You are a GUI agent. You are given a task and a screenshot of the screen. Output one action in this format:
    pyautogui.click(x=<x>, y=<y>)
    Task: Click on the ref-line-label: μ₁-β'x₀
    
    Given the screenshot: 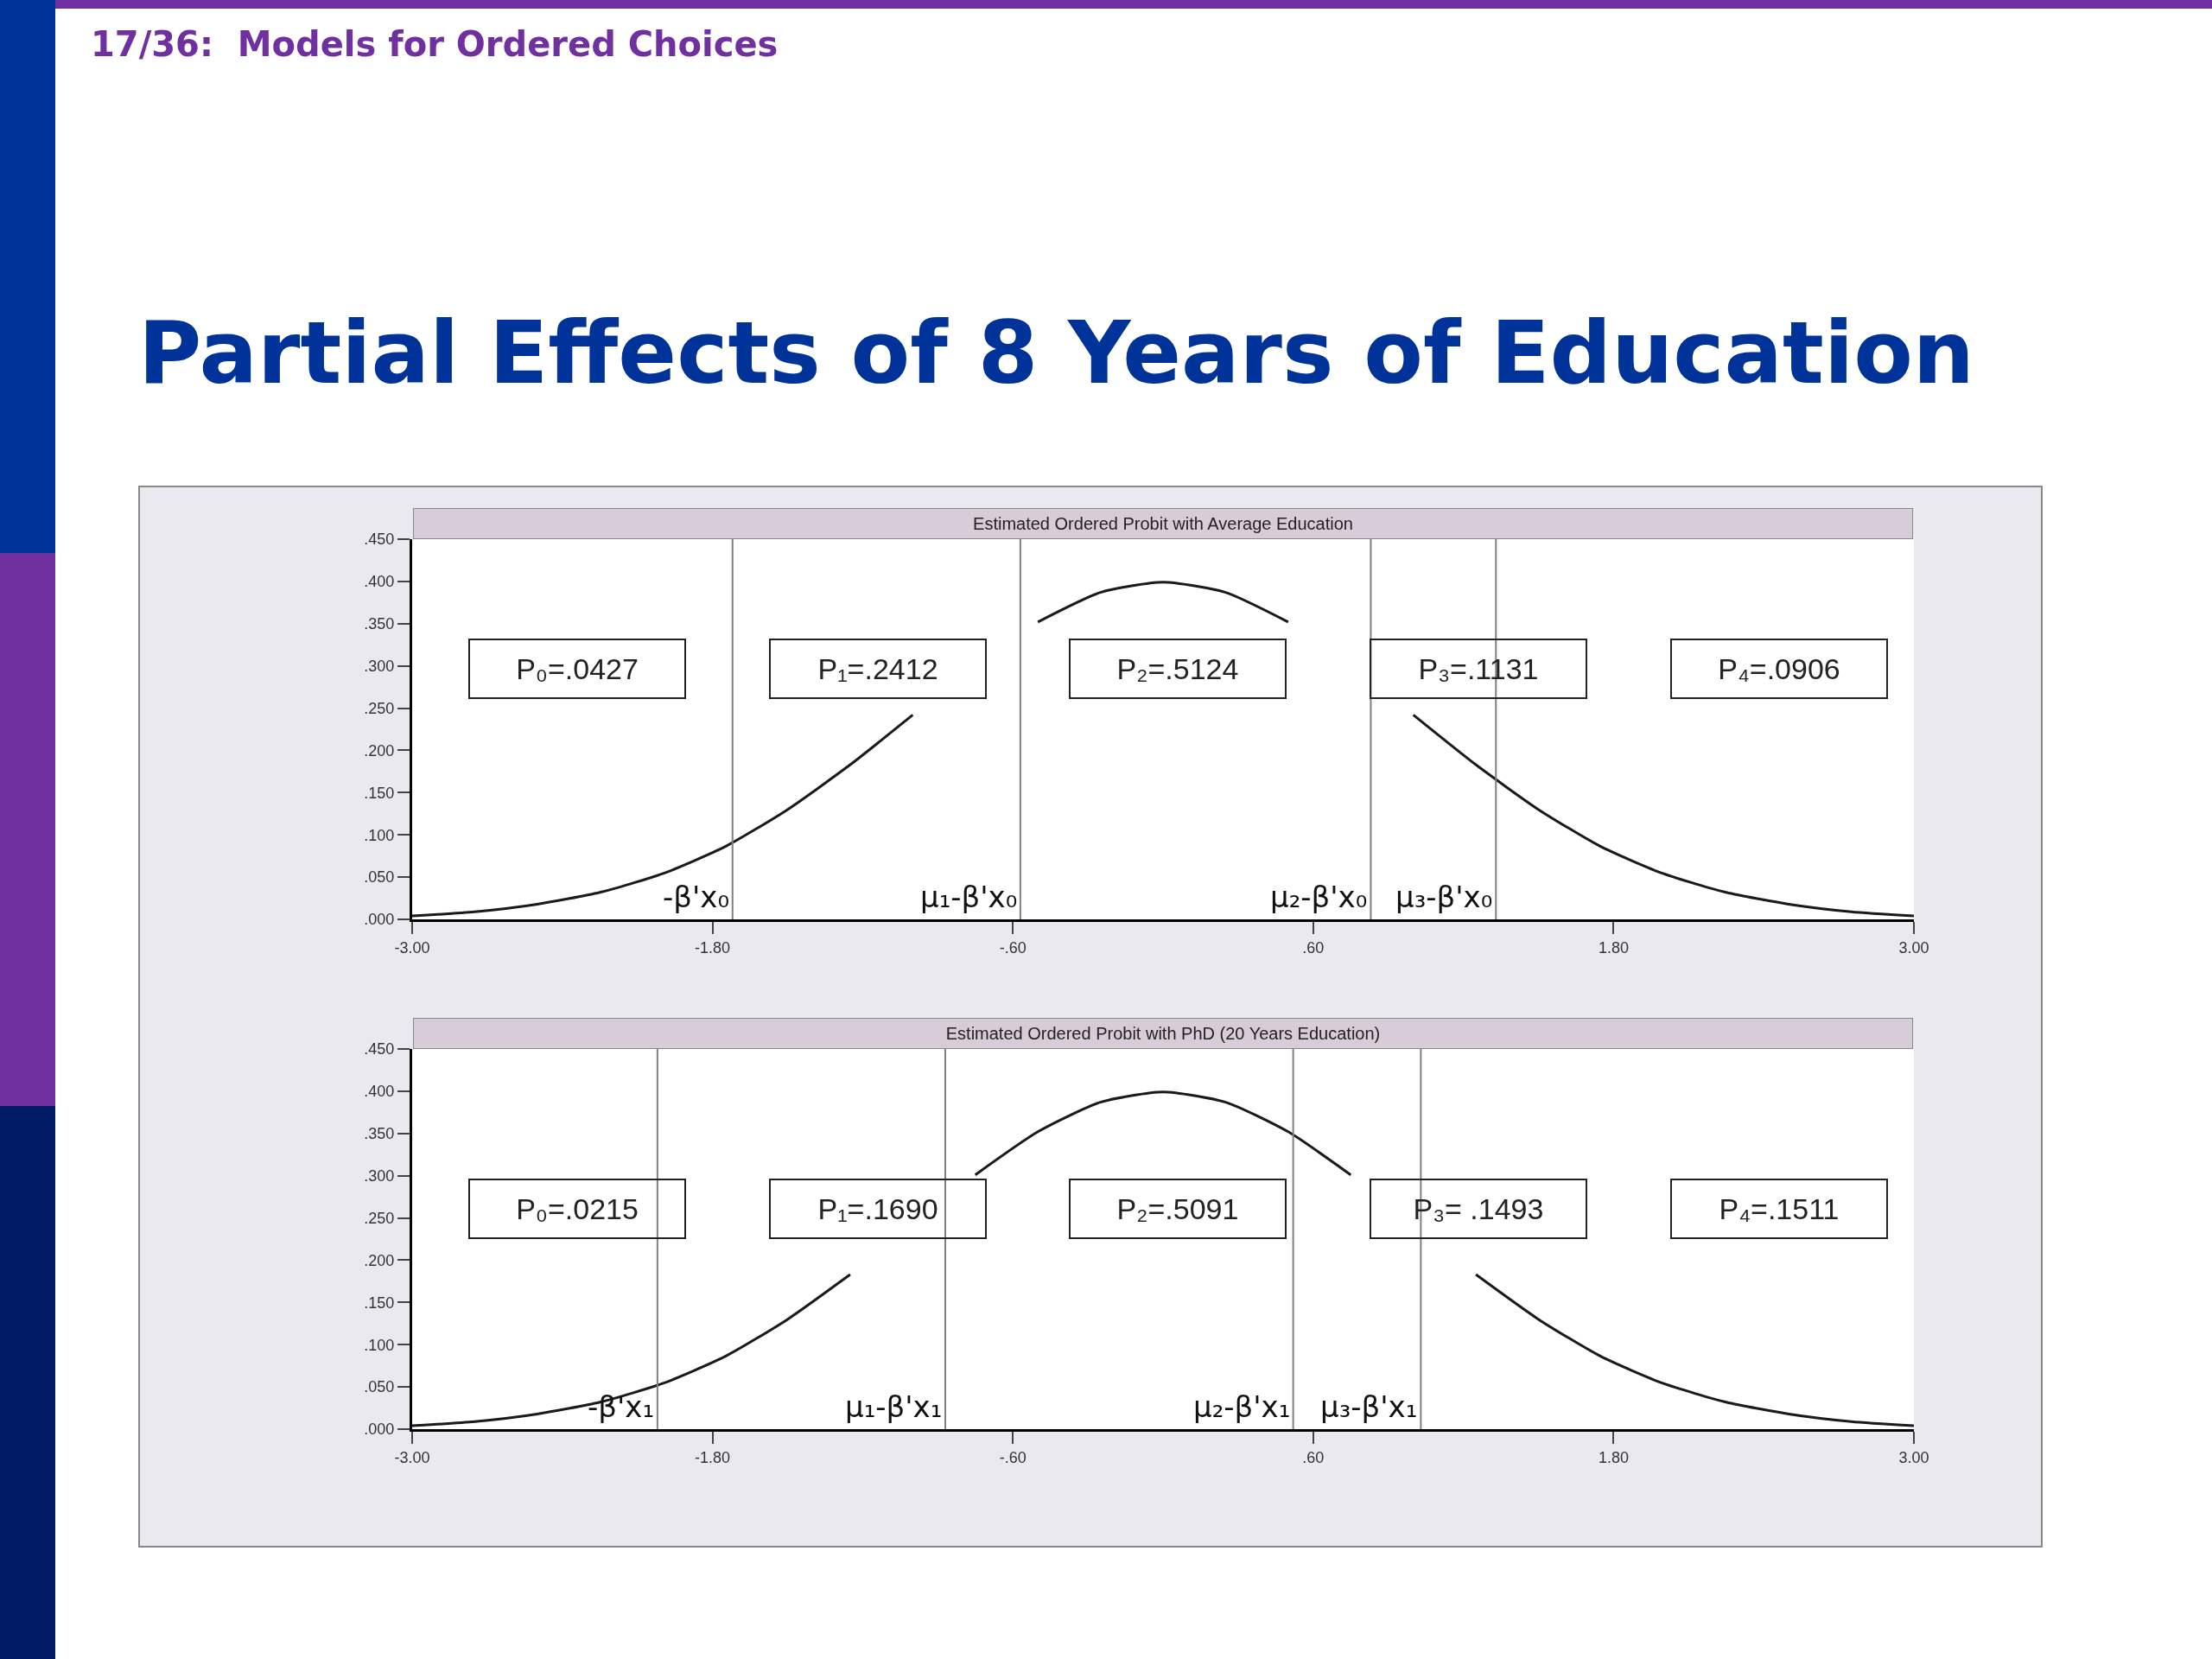 What is the action you would take?
    pyautogui.click(x=969, y=897)
    